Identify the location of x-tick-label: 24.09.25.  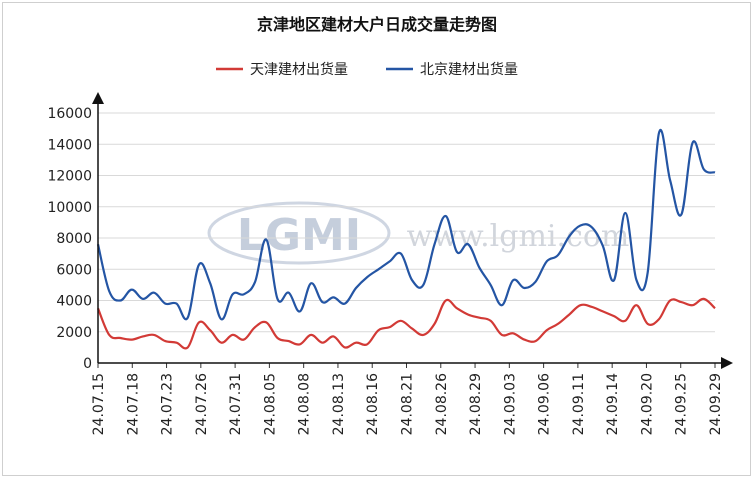
(682, 404).